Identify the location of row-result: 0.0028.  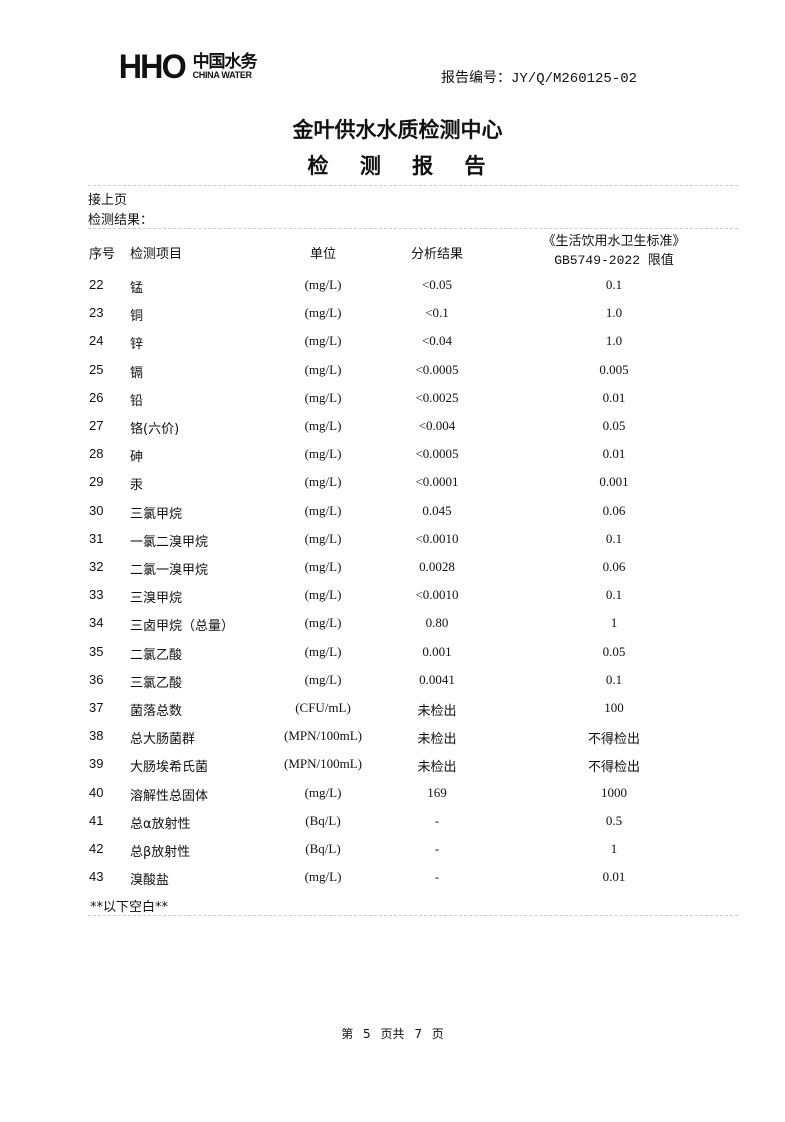
(437, 566).